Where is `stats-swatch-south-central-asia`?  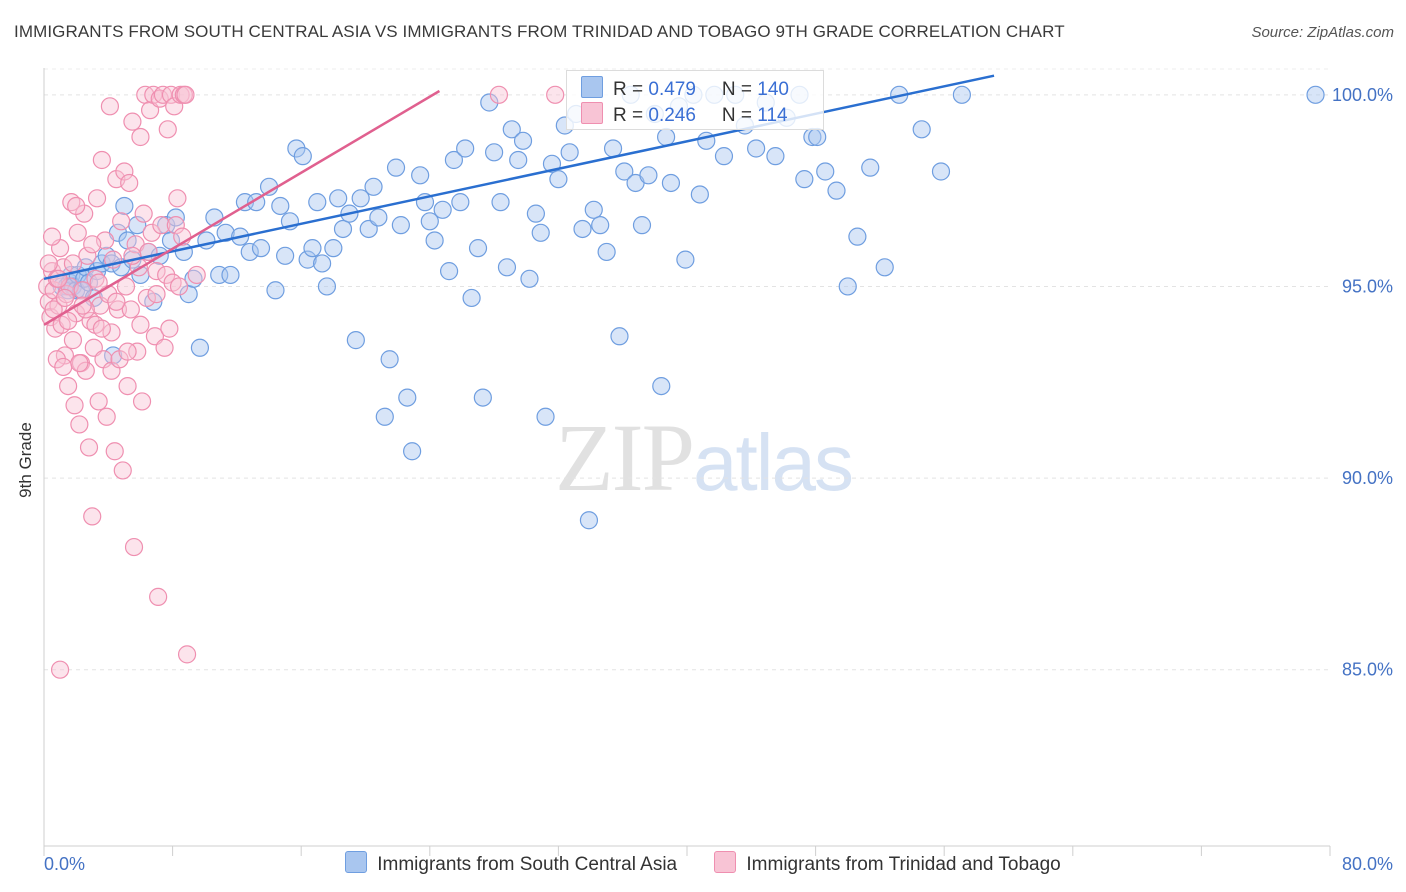
stats-swatch-south-central-asia is located at coordinates (592, 87).